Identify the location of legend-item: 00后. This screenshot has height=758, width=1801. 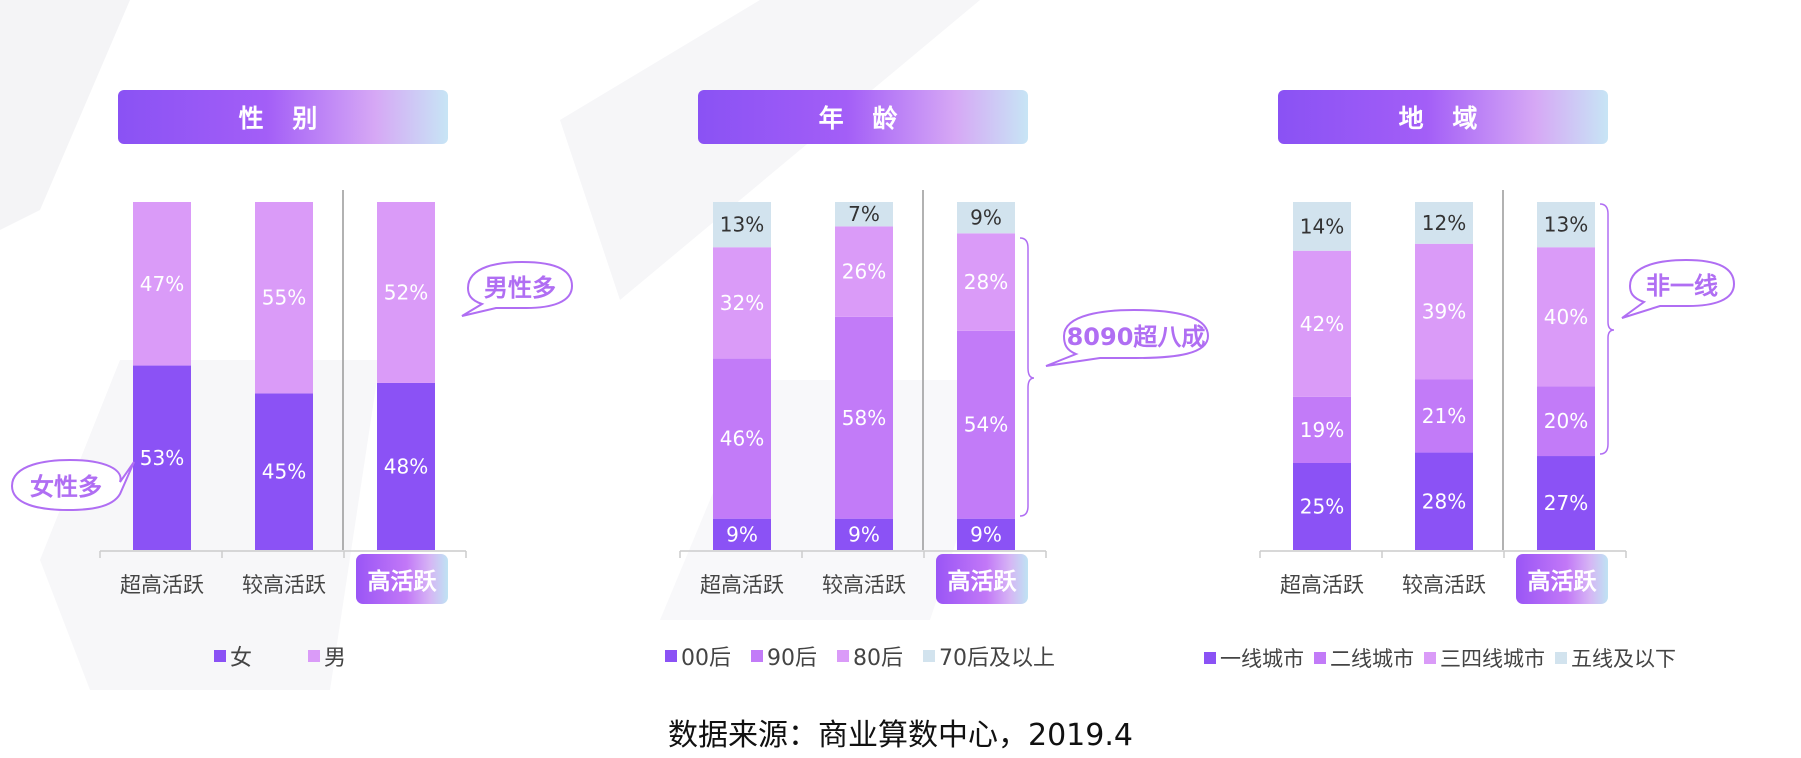
(698, 656).